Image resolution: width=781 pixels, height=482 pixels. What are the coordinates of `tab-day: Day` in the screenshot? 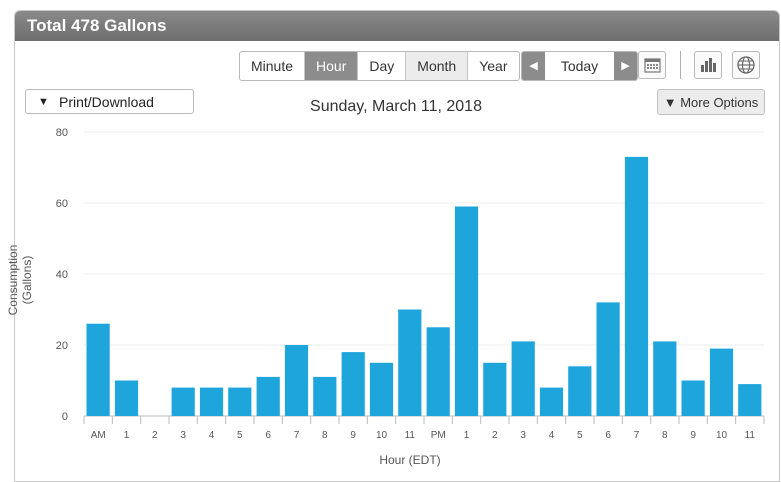 It's located at (382, 66).